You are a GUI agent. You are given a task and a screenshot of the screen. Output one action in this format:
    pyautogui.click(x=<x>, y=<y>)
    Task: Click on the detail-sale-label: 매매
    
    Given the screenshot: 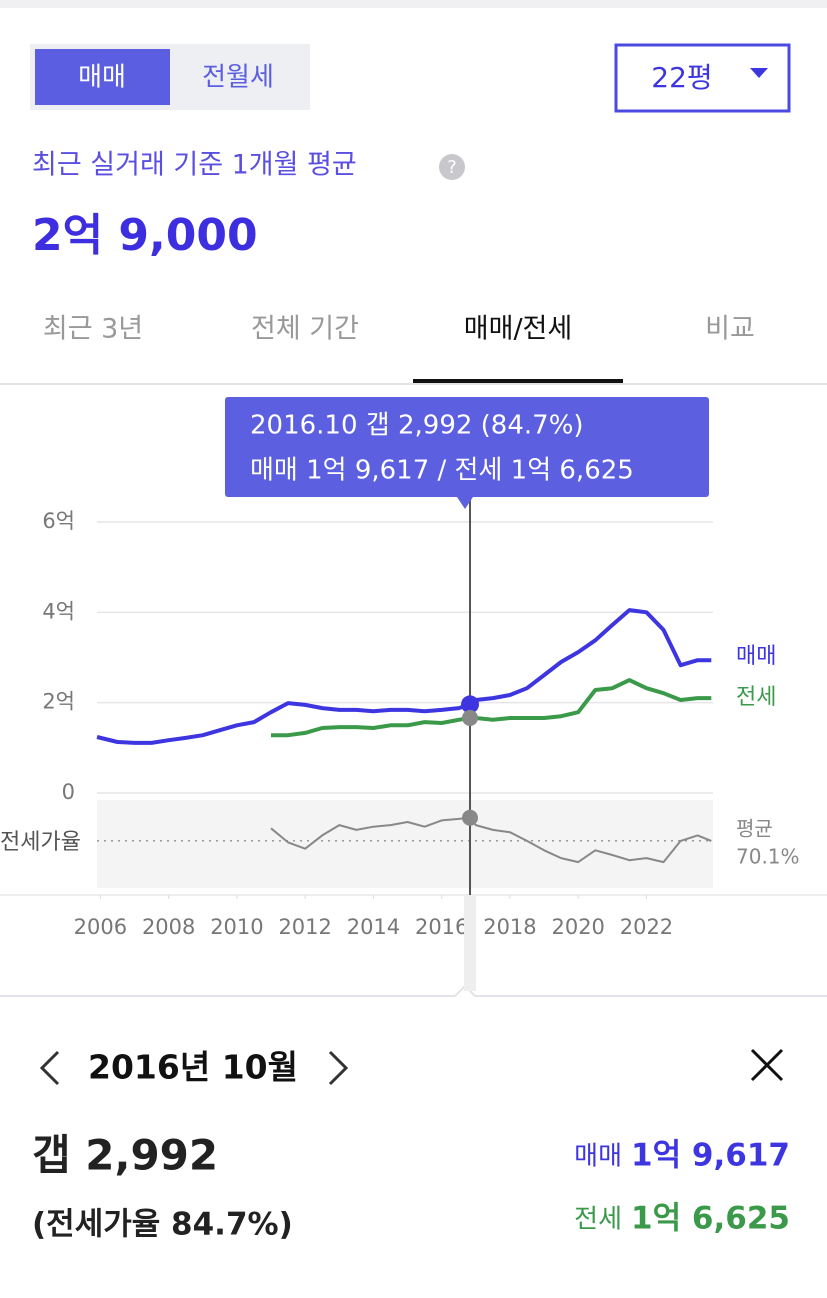 What is the action you would take?
    pyautogui.click(x=598, y=1157)
    